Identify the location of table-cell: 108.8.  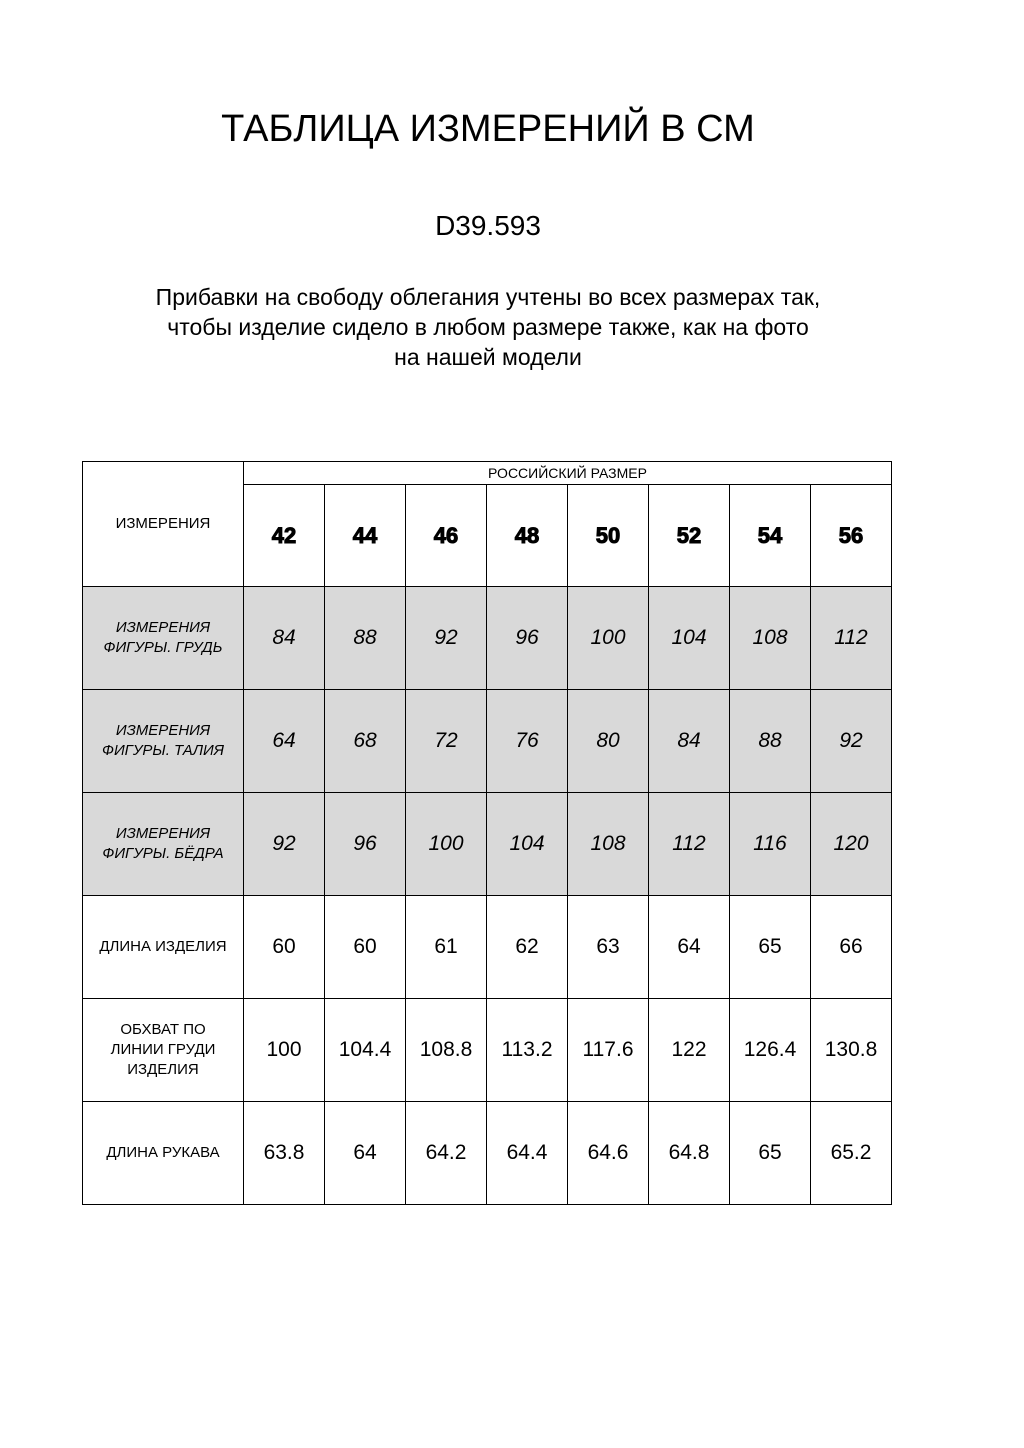
(446, 1050).